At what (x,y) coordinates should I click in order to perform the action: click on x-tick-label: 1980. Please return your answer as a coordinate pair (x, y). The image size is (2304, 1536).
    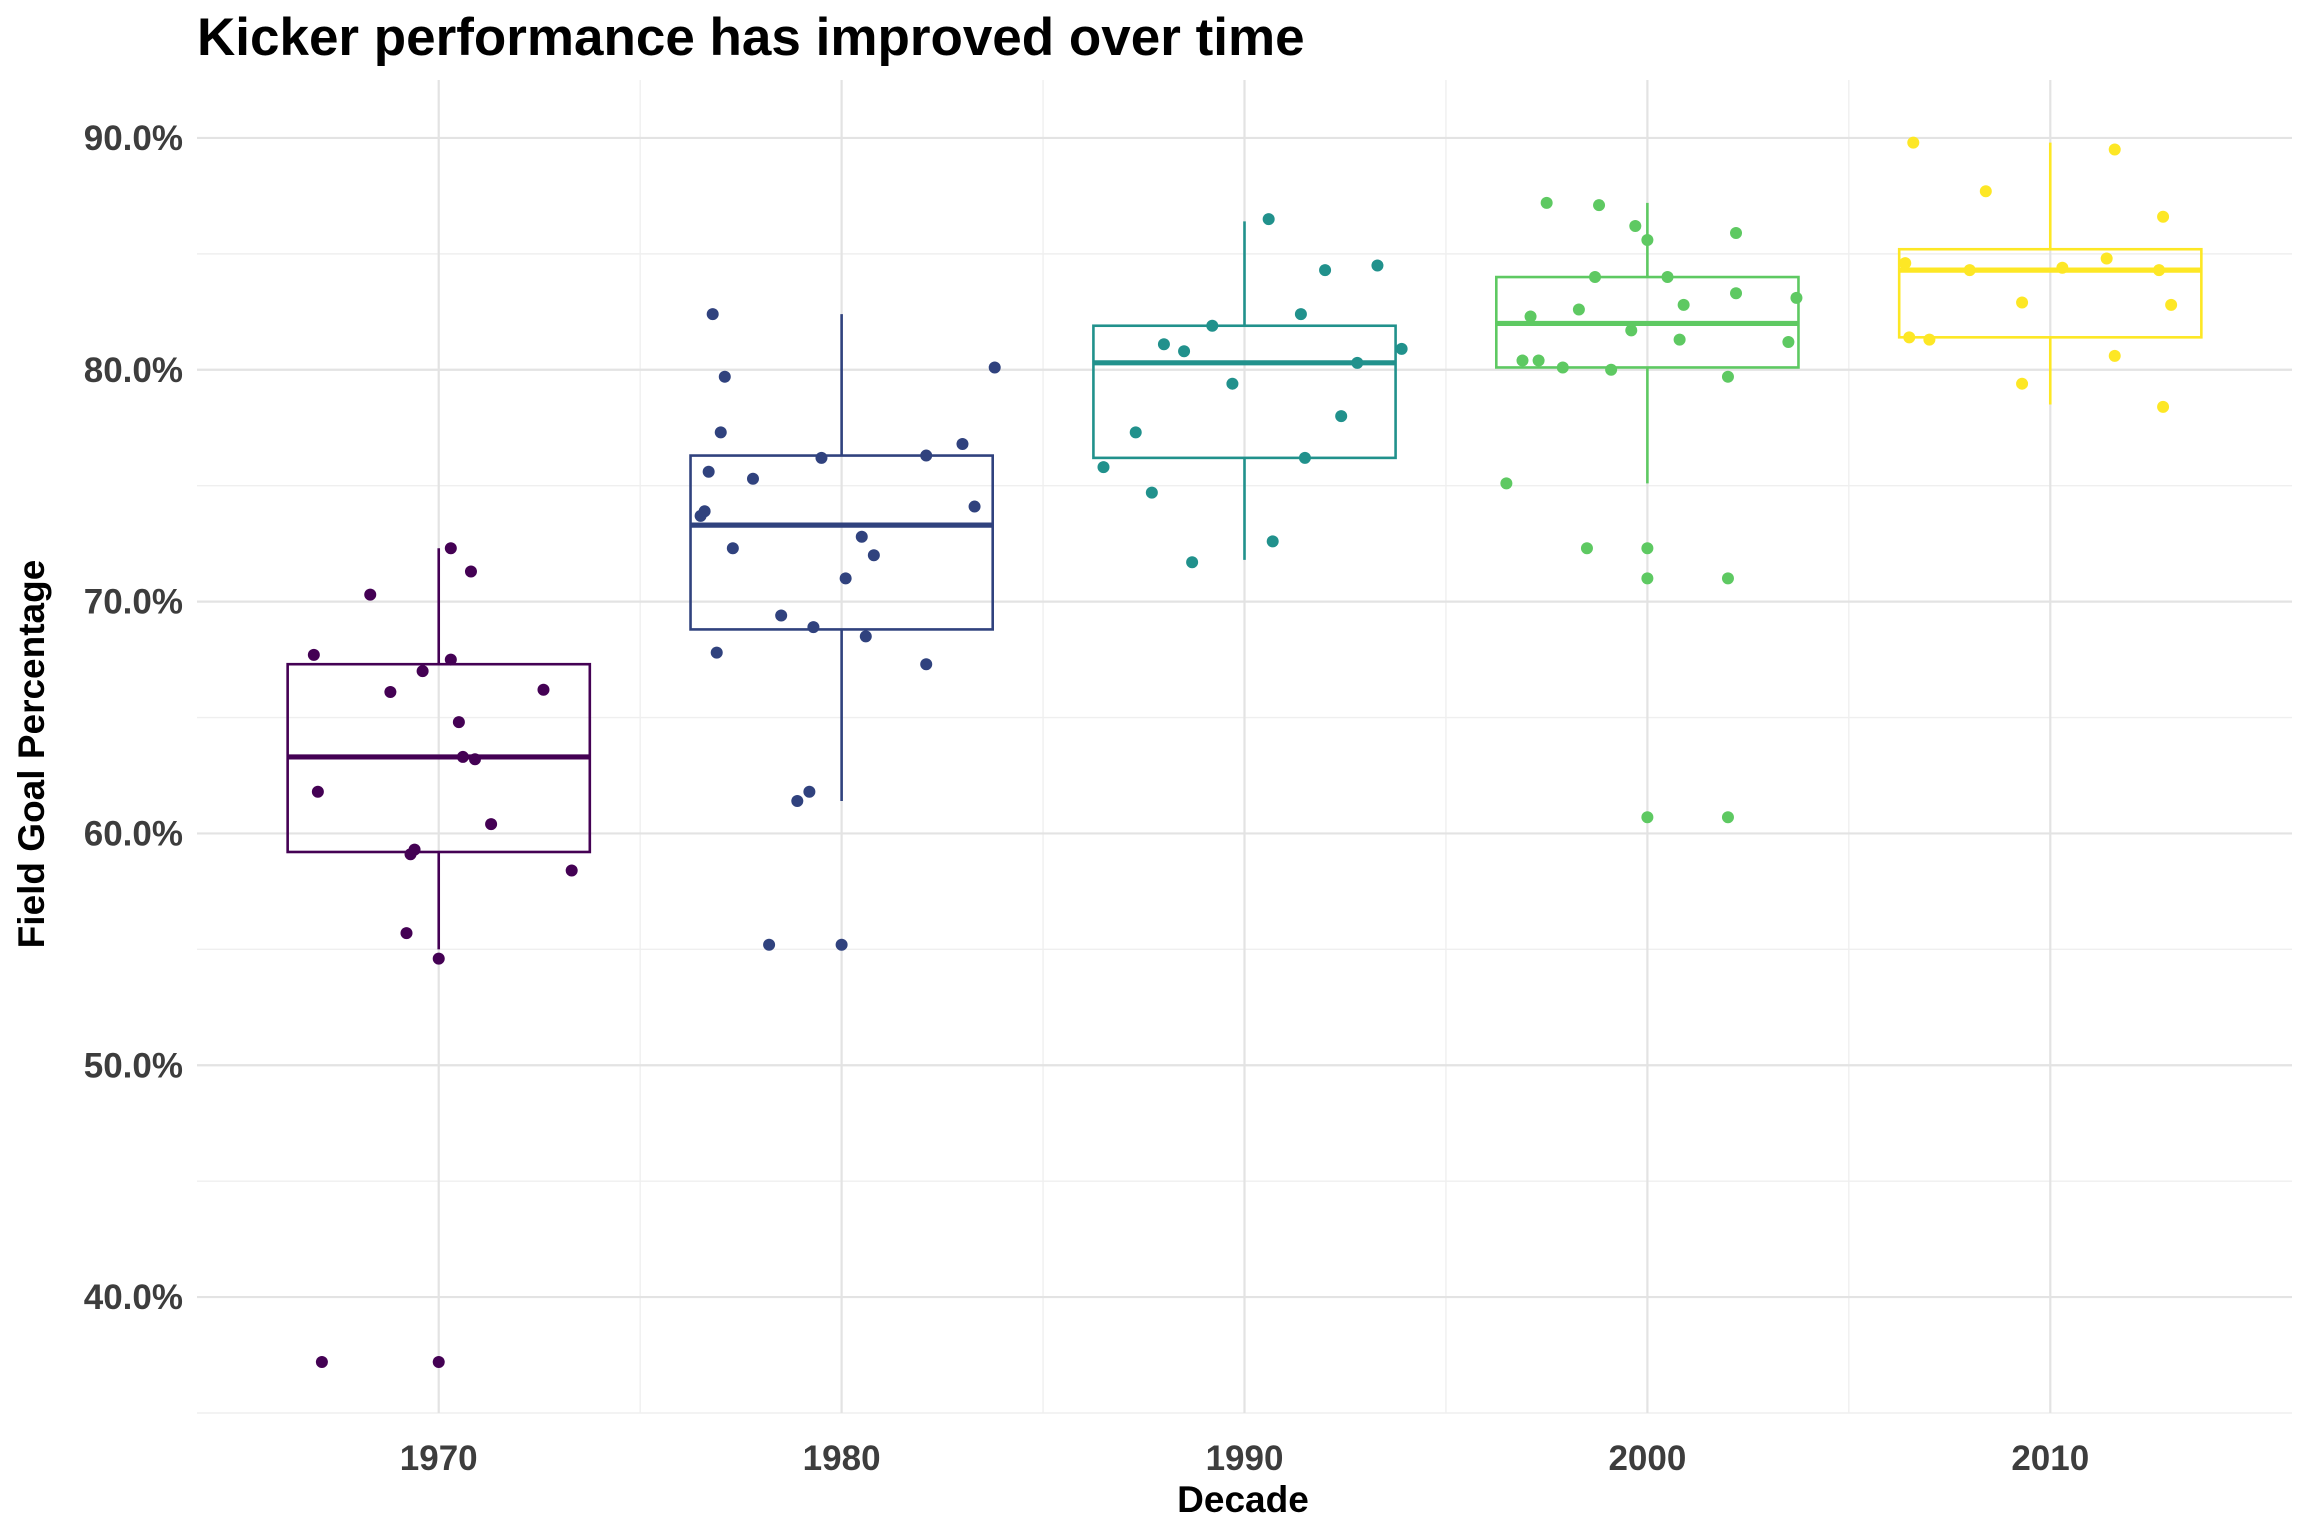
    Looking at the image, I should click on (842, 1458).